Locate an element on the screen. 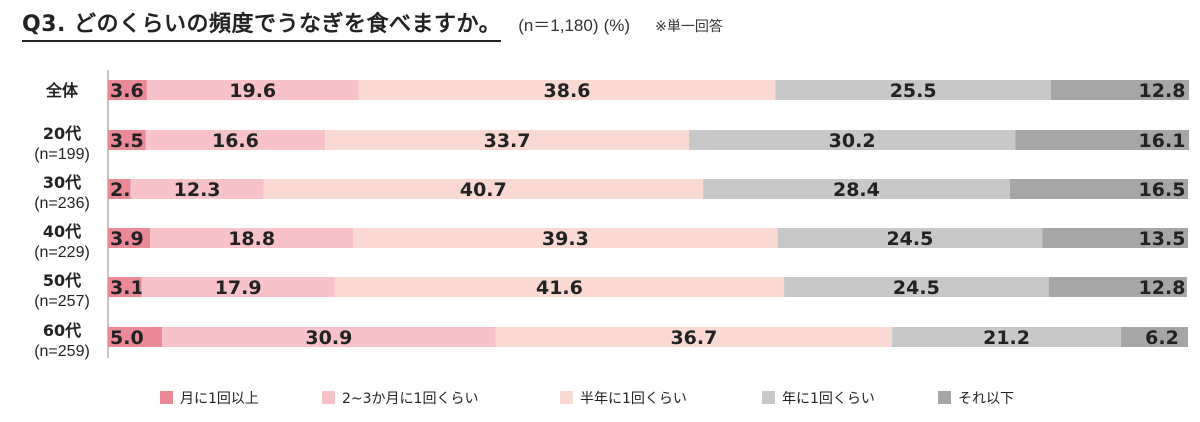 This screenshot has width=1200, height=422. data-label: 40.7 is located at coordinates (483, 190).